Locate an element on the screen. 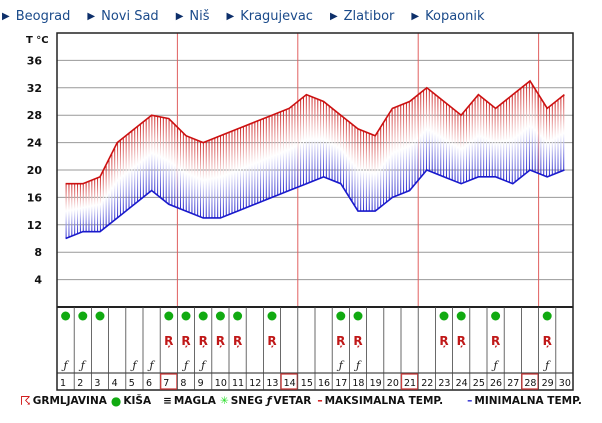  tab-kragujevac: ▶ Kragujevac is located at coordinates (270, 16).